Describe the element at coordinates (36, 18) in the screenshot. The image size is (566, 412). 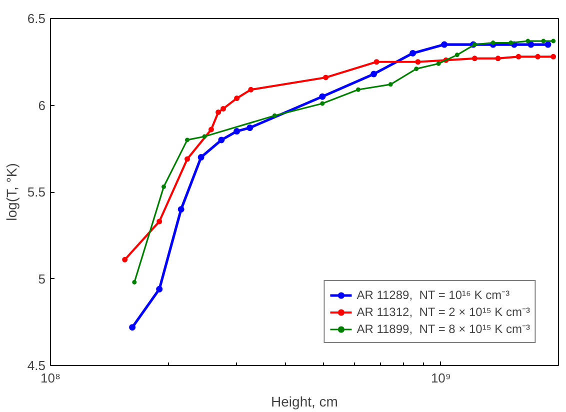
I see `y-tick-label: 6.5` at that location.